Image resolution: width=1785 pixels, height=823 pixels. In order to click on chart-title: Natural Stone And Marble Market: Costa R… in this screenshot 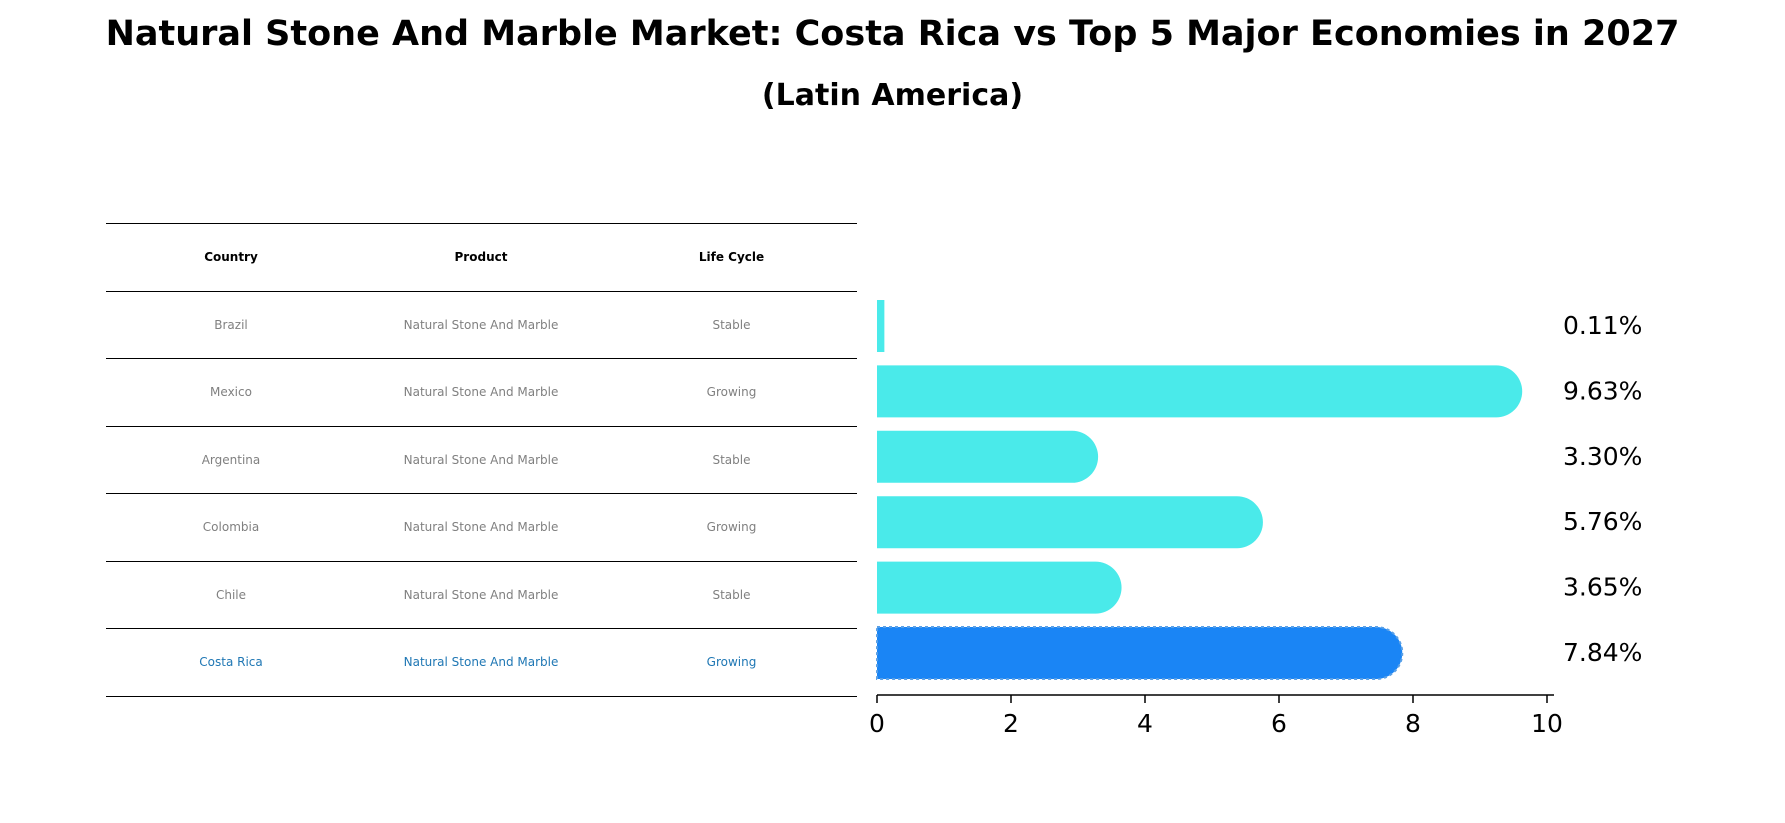, I will do `click(892, 34)`.